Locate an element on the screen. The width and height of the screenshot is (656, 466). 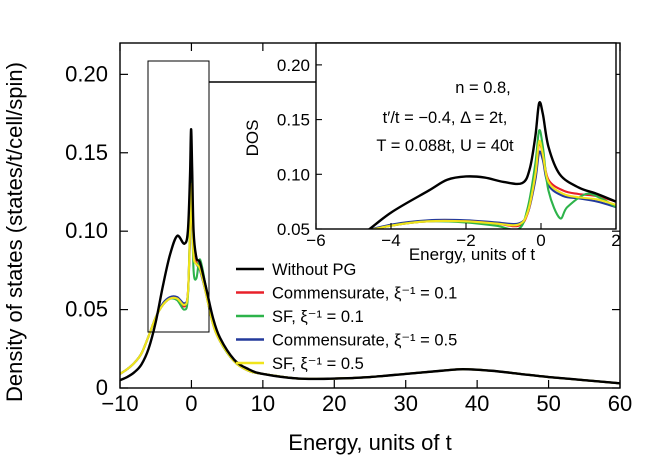
main-y-tick-label: 0.10 is located at coordinates (86, 230).